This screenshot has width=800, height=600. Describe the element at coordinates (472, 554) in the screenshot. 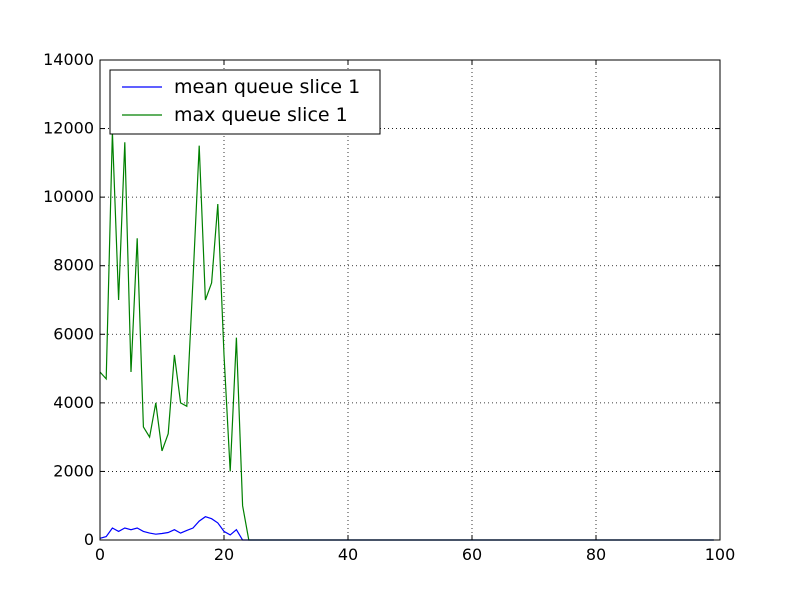

I see `x-tick-label: 60` at that location.